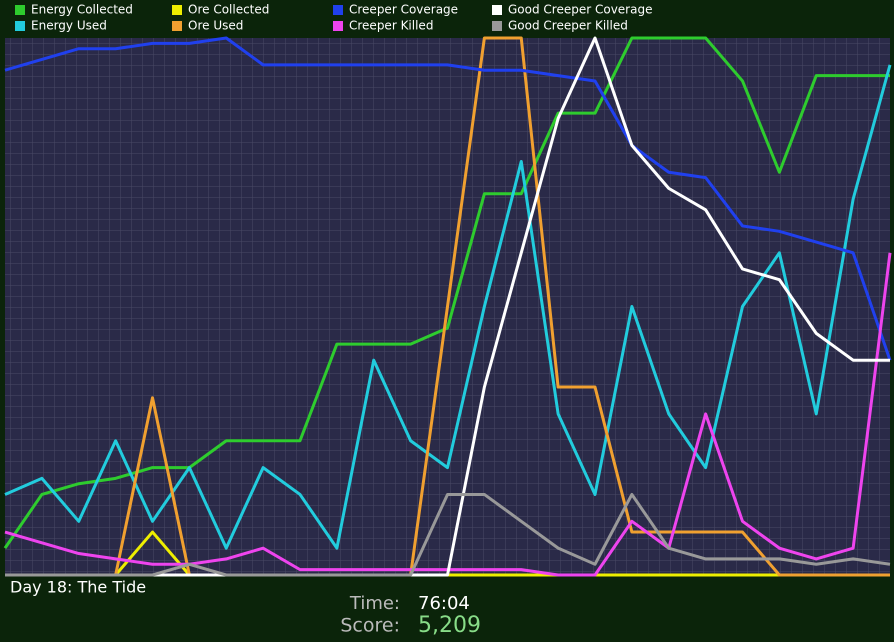  What do you see at coordinates (228, 10) in the screenshot?
I see `legend-label: Ore Collected` at bounding box center [228, 10].